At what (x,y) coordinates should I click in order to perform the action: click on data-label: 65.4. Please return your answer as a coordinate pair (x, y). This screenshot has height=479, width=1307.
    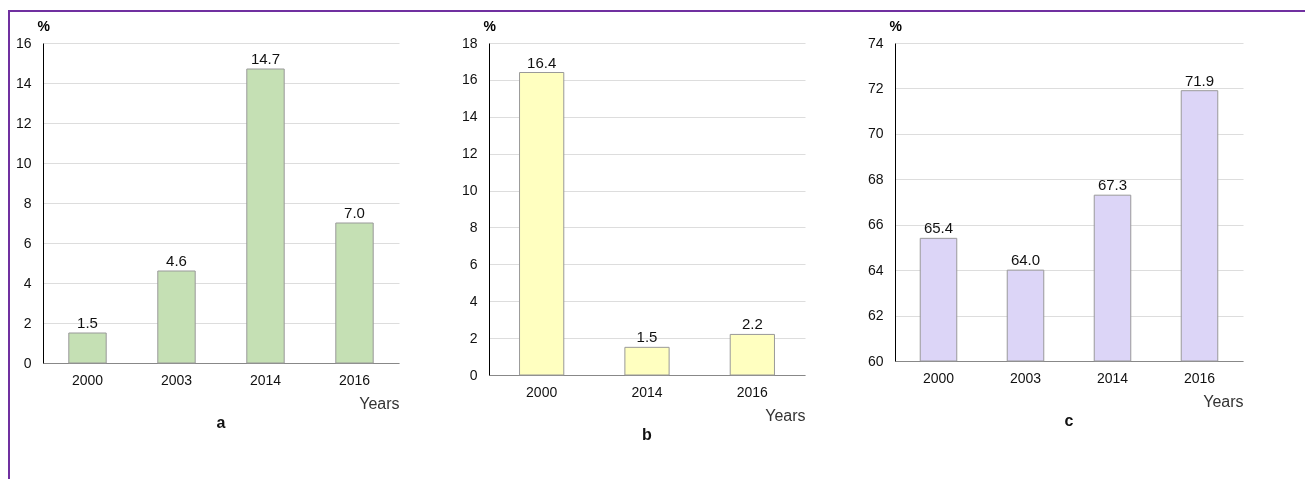
    Looking at the image, I should click on (938, 228).